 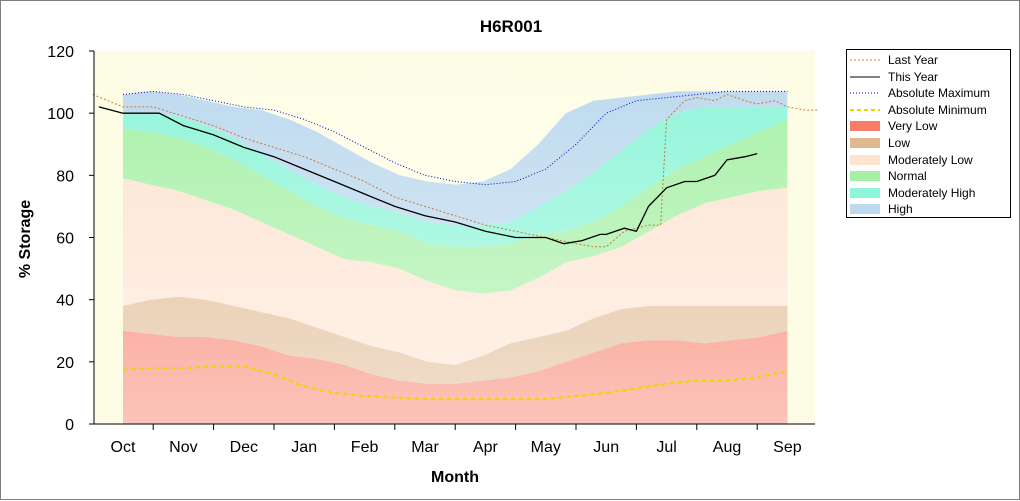 I want to click on legend-item: Moderately High, so click(x=928, y=193).